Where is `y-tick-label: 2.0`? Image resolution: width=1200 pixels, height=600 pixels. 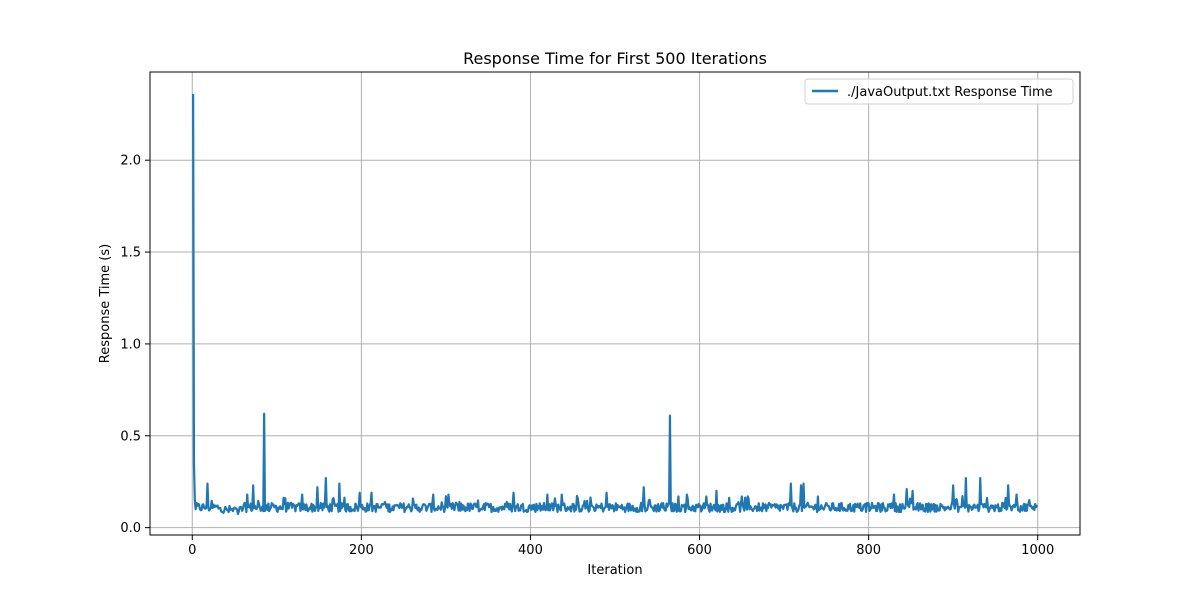
y-tick-label: 2.0 is located at coordinates (130, 161).